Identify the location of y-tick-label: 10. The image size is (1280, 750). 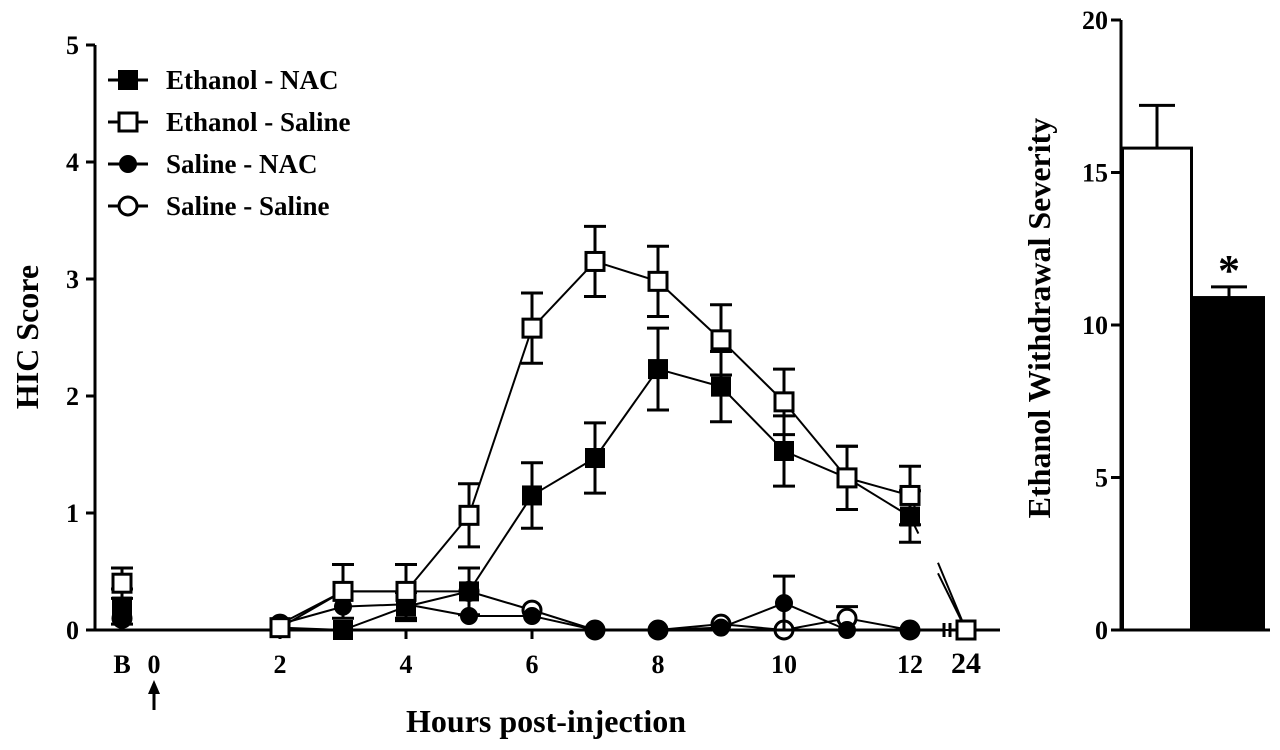
(1095, 325).